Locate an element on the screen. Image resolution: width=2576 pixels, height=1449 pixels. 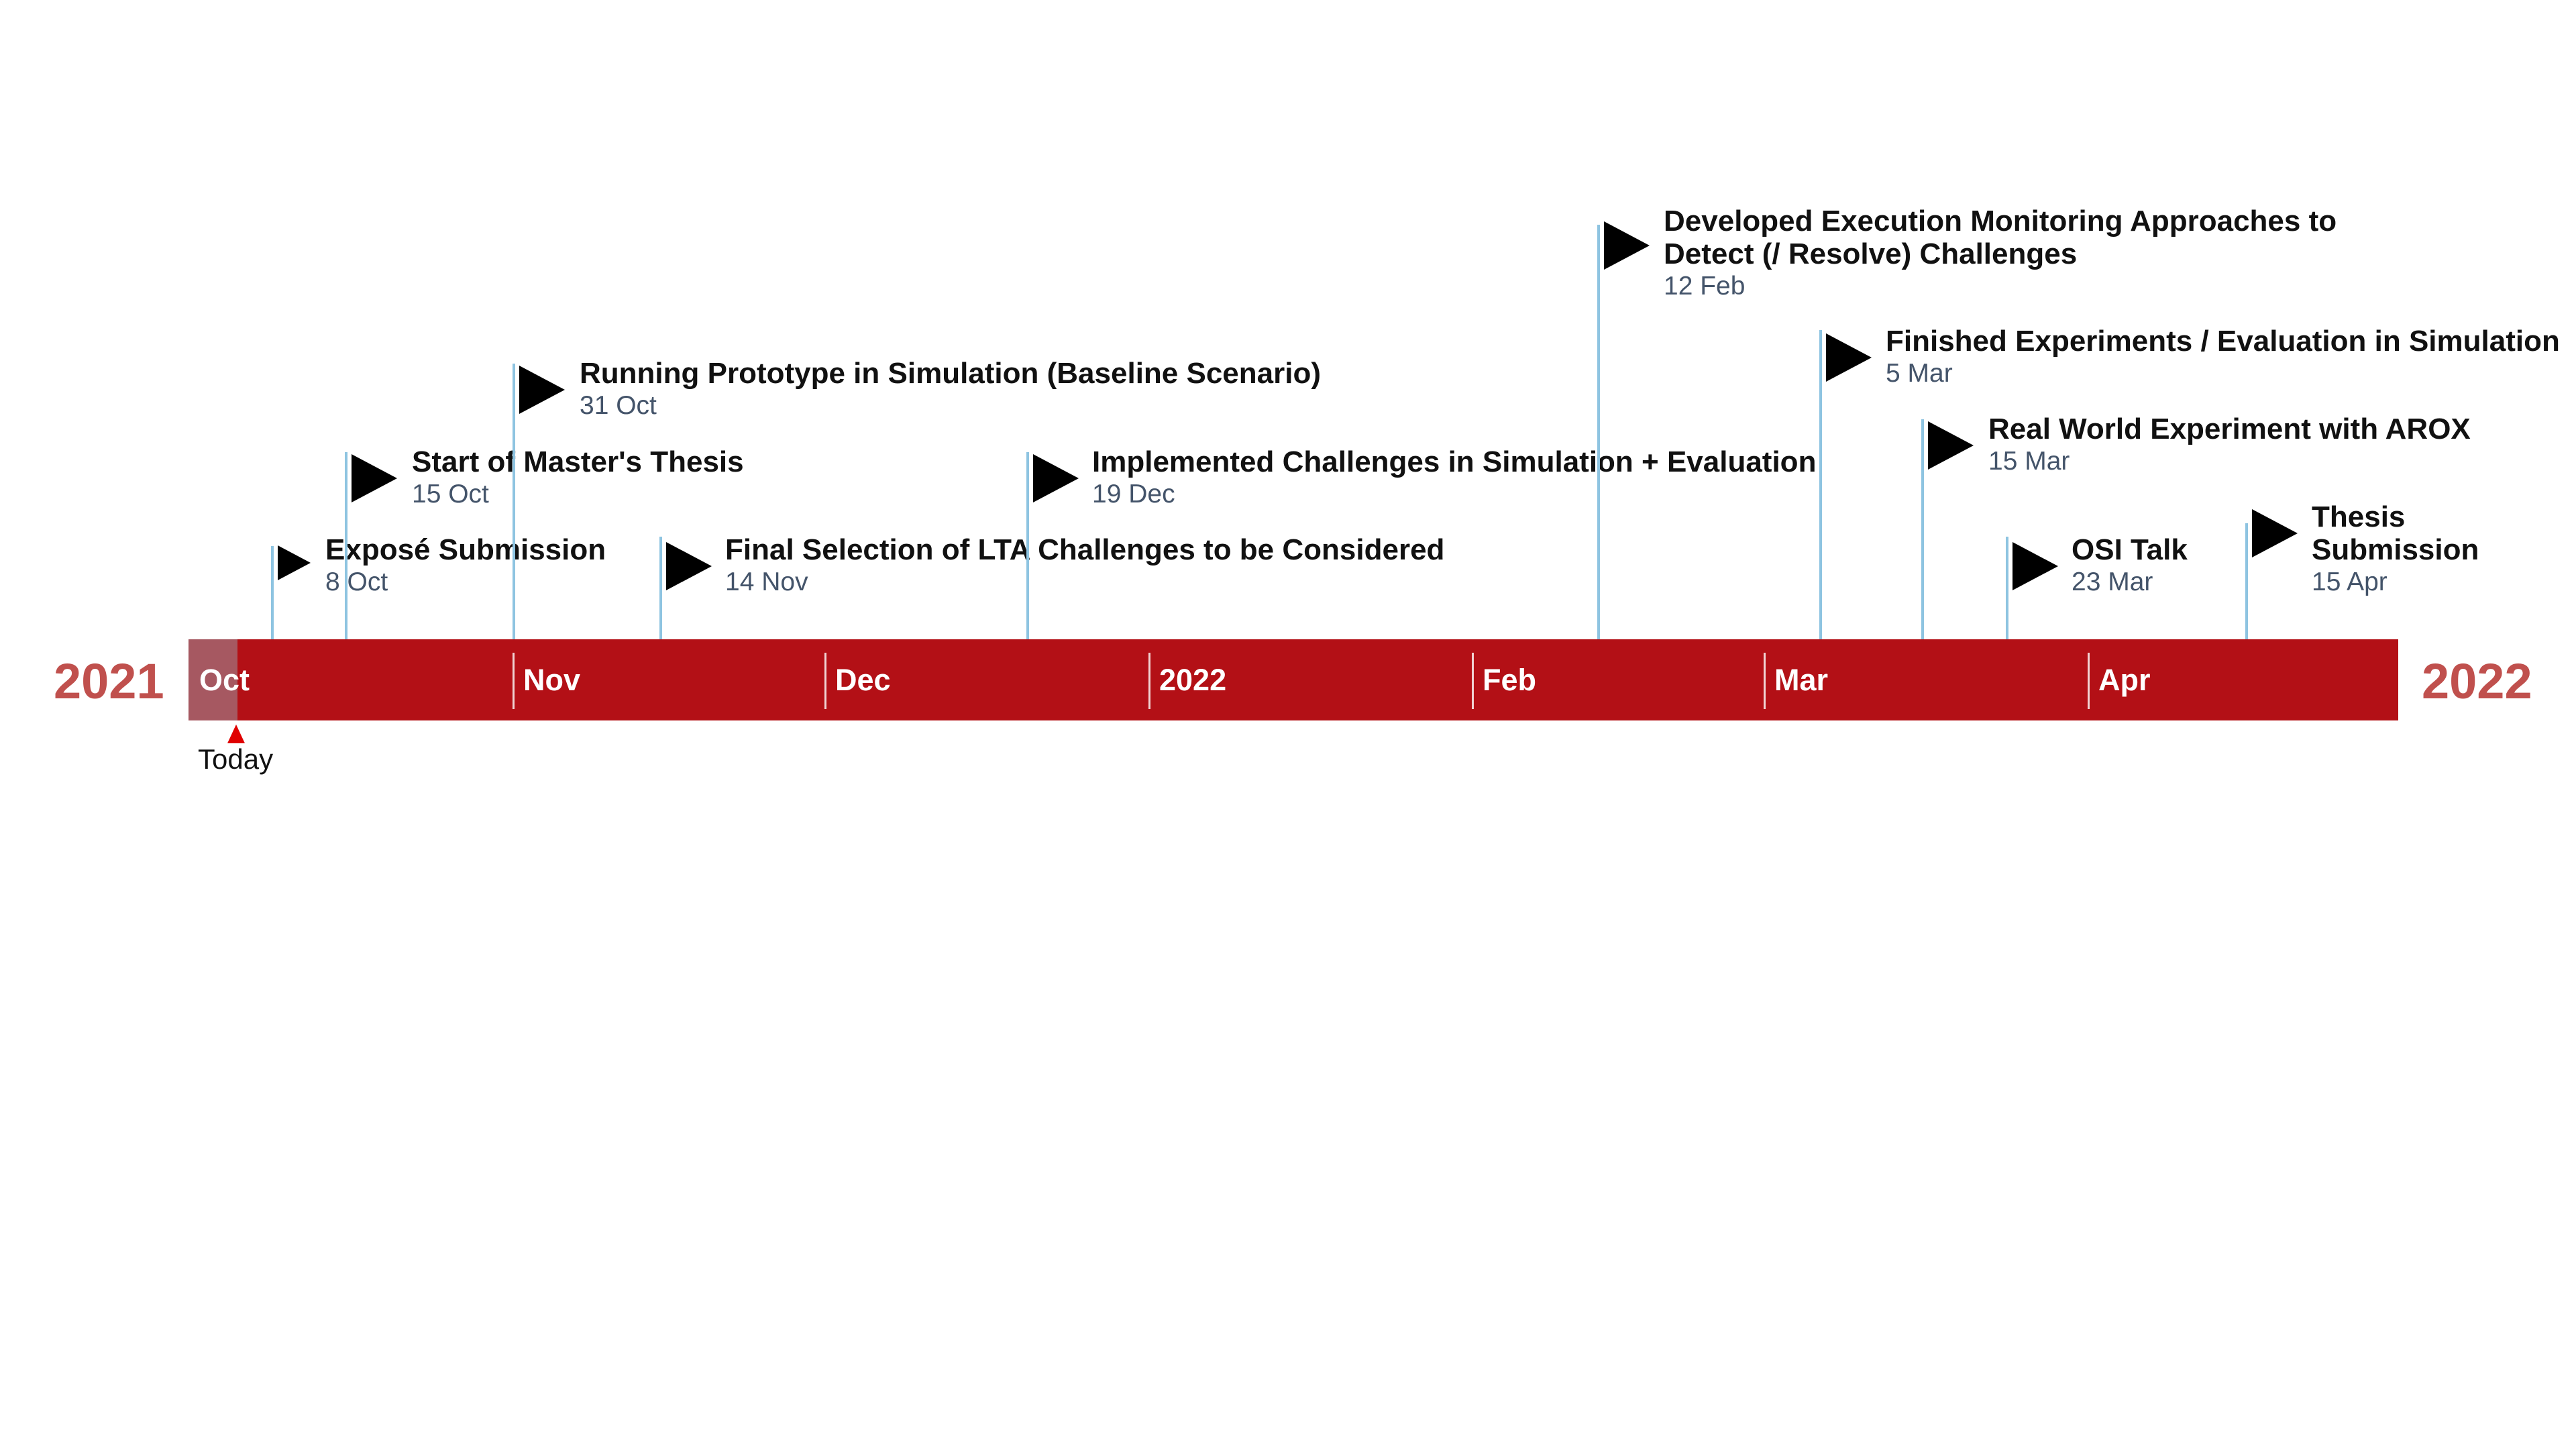
milestone-date: 15 Mar is located at coordinates (2029, 461).